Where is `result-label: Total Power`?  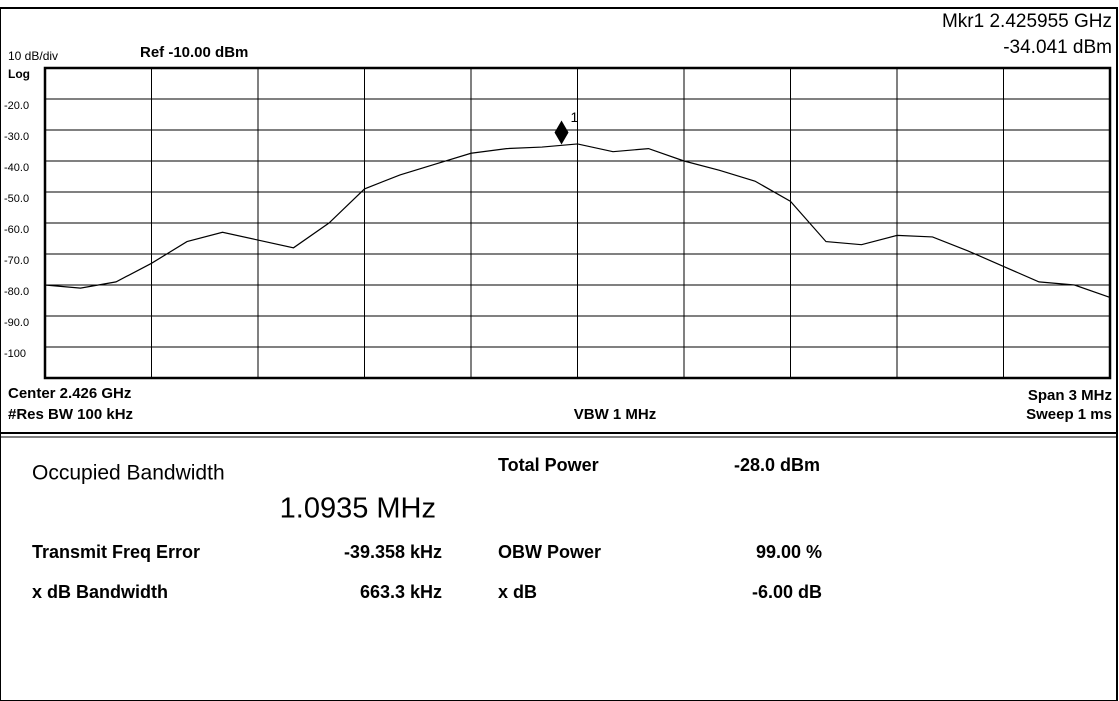
result-label: Total Power is located at coordinates (548, 465).